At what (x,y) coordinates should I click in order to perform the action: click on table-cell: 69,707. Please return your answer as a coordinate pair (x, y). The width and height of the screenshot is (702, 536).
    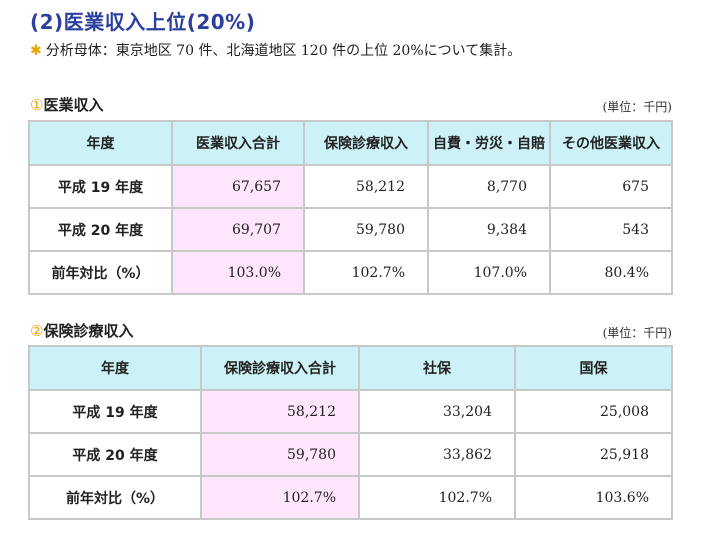
    Looking at the image, I should click on (238, 229).